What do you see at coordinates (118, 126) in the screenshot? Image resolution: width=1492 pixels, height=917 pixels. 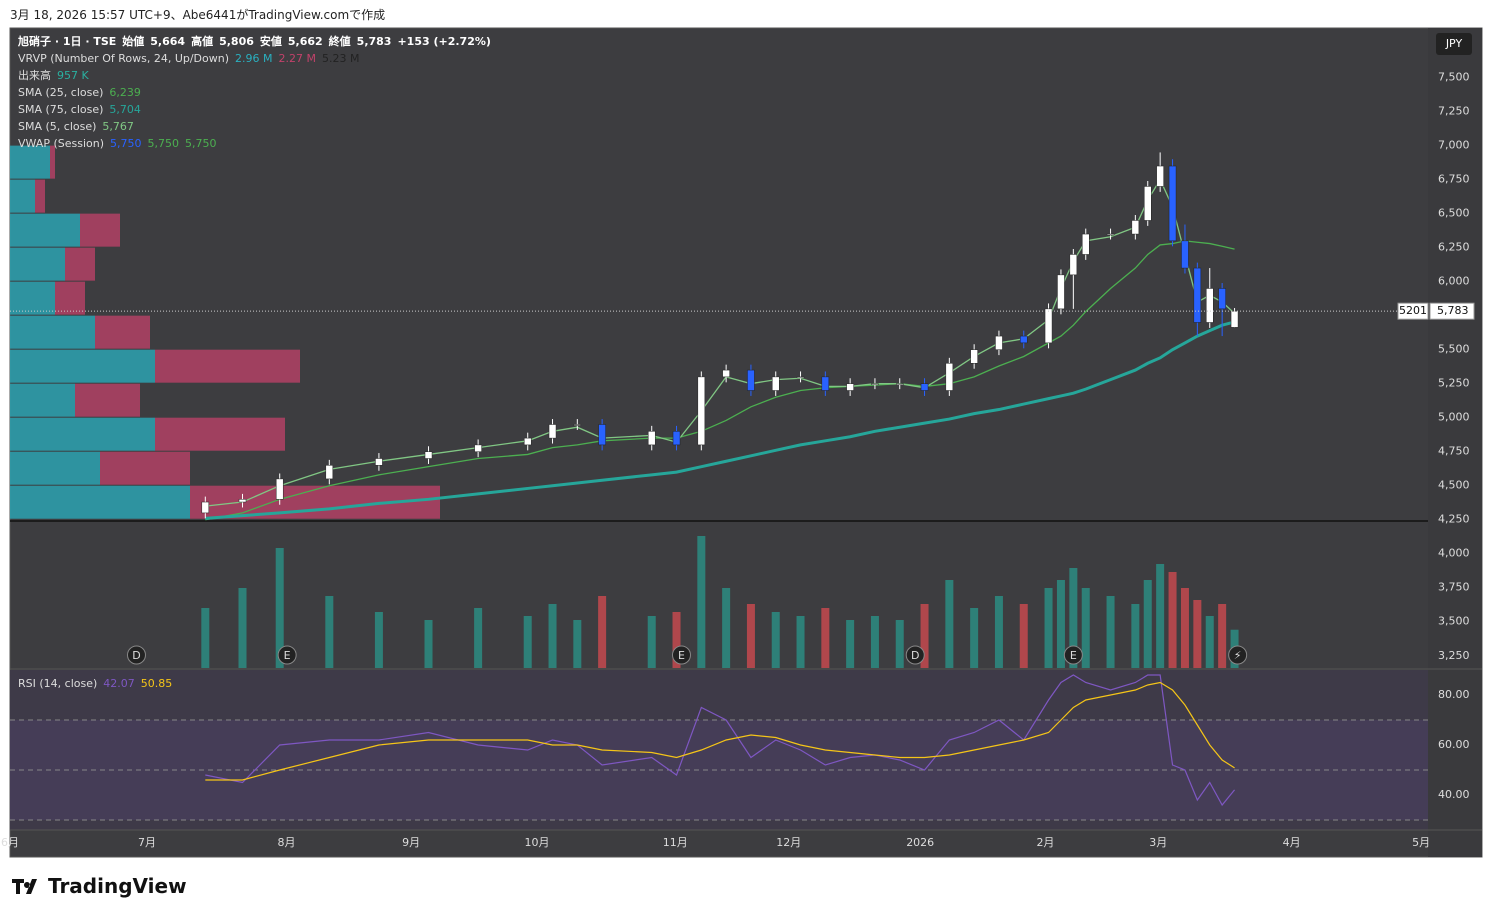 I see `legend-value: 5,767` at bounding box center [118, 126].